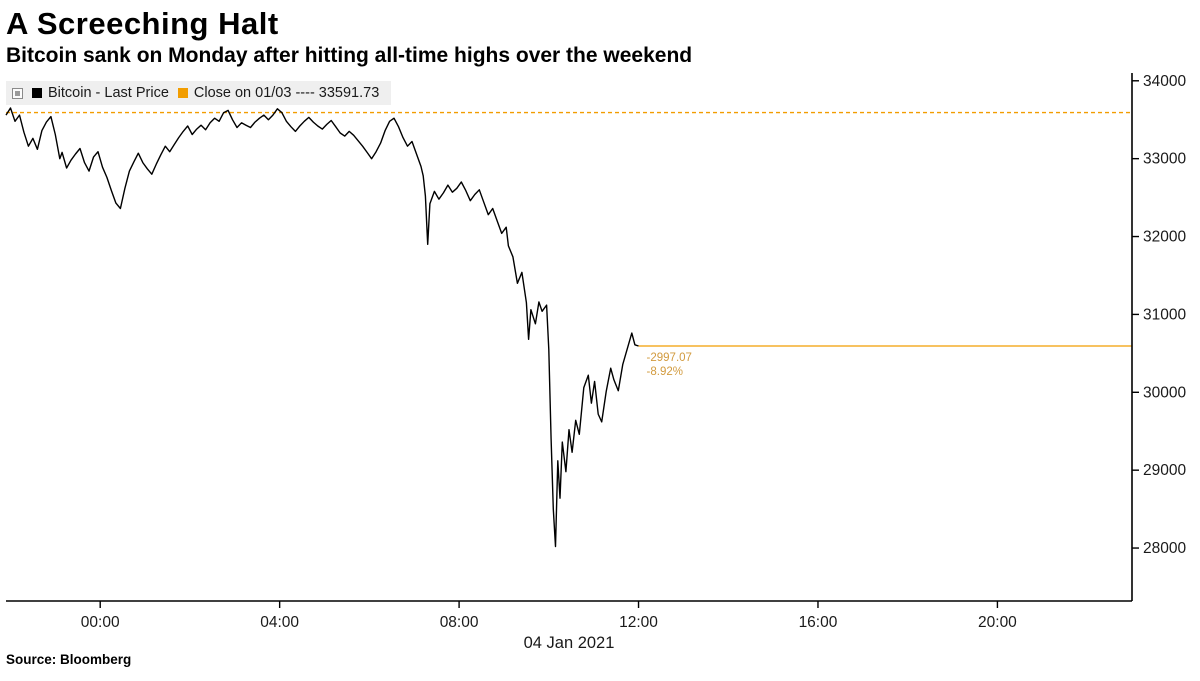 The width and height of the screenshot is (1200, 681). Describe the element at coordinates (1164, 470) in the screenshot. I see `y-tick-label: 29000` at that location.